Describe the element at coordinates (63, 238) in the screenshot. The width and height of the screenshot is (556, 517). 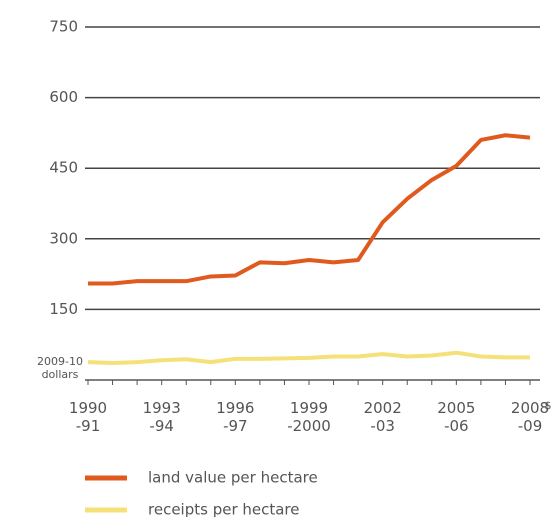
I see `y-tick-label: 300` at that location.